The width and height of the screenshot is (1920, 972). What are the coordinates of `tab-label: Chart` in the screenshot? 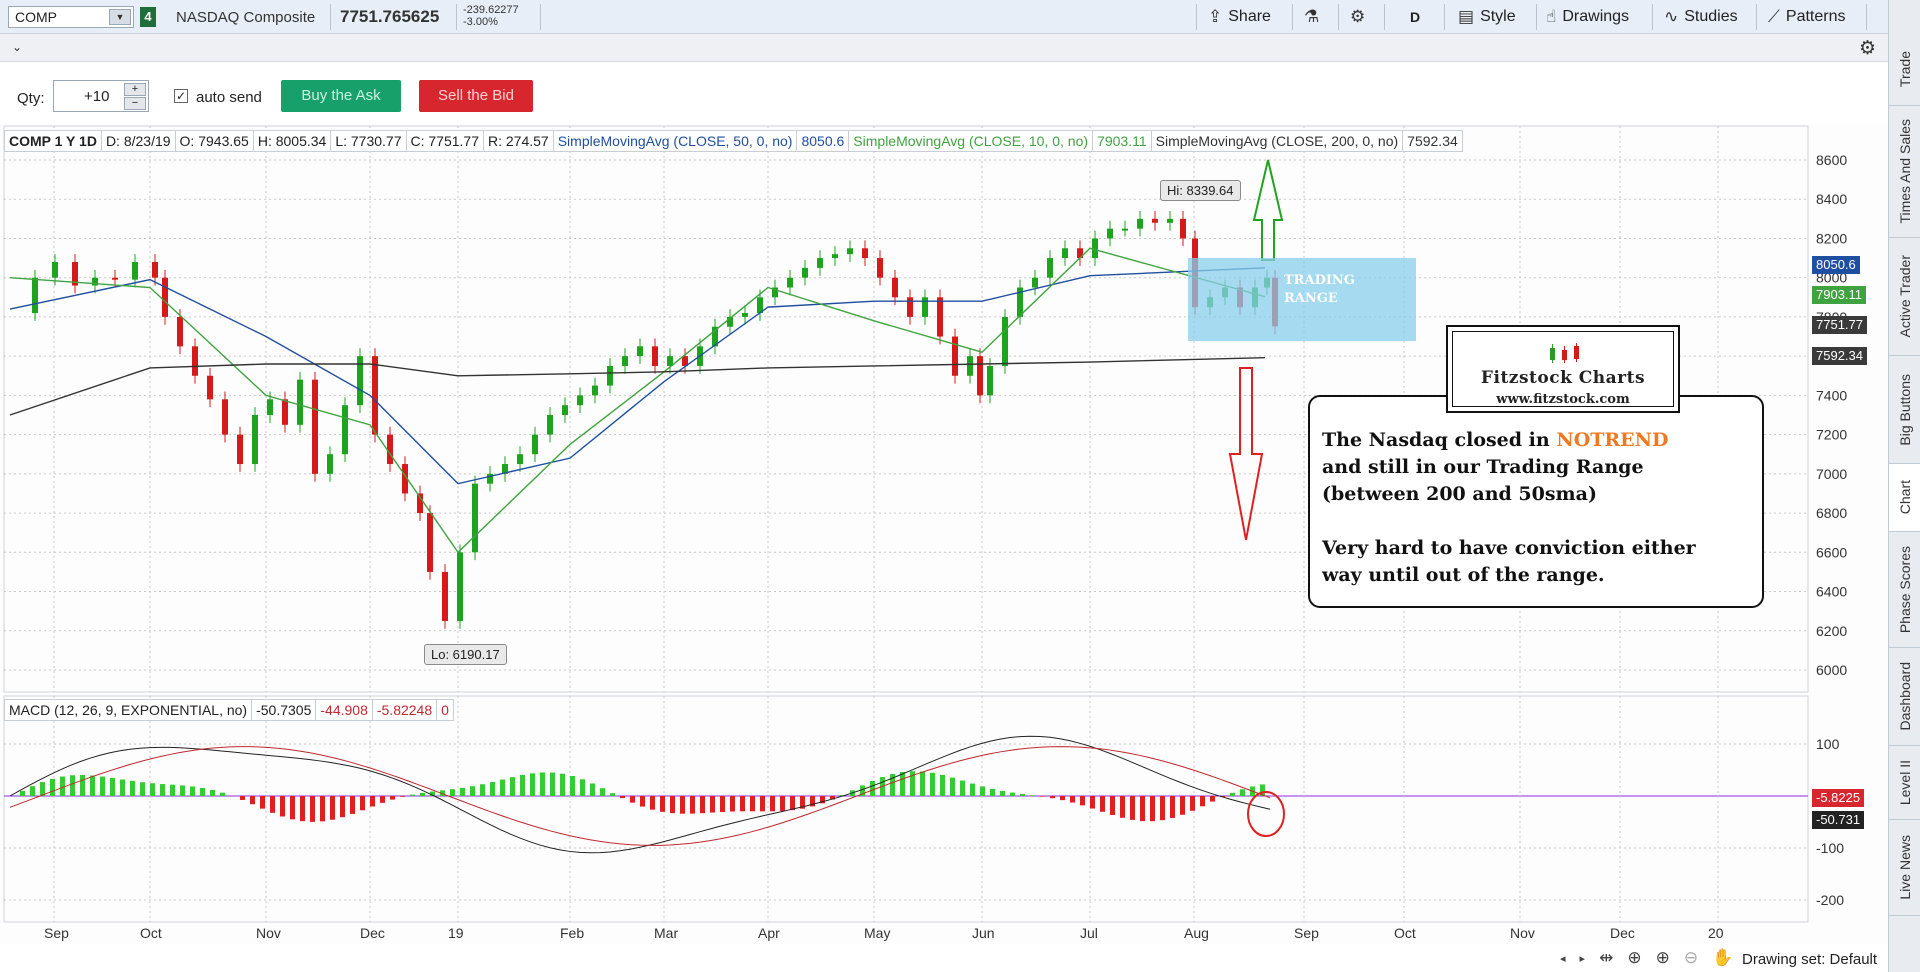 It's located at (1905, 497).